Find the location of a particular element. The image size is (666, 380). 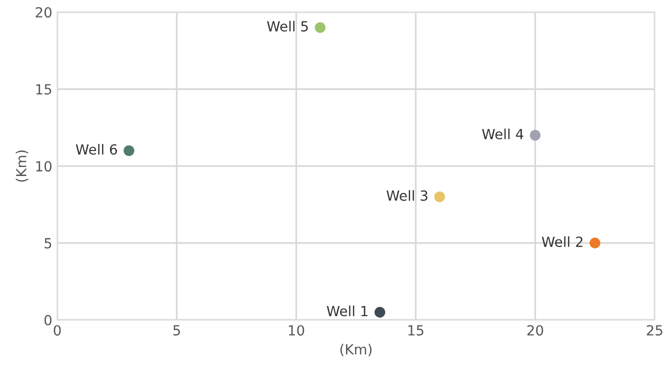

x-tick-label: 0 is located at coordinates (57, 330).